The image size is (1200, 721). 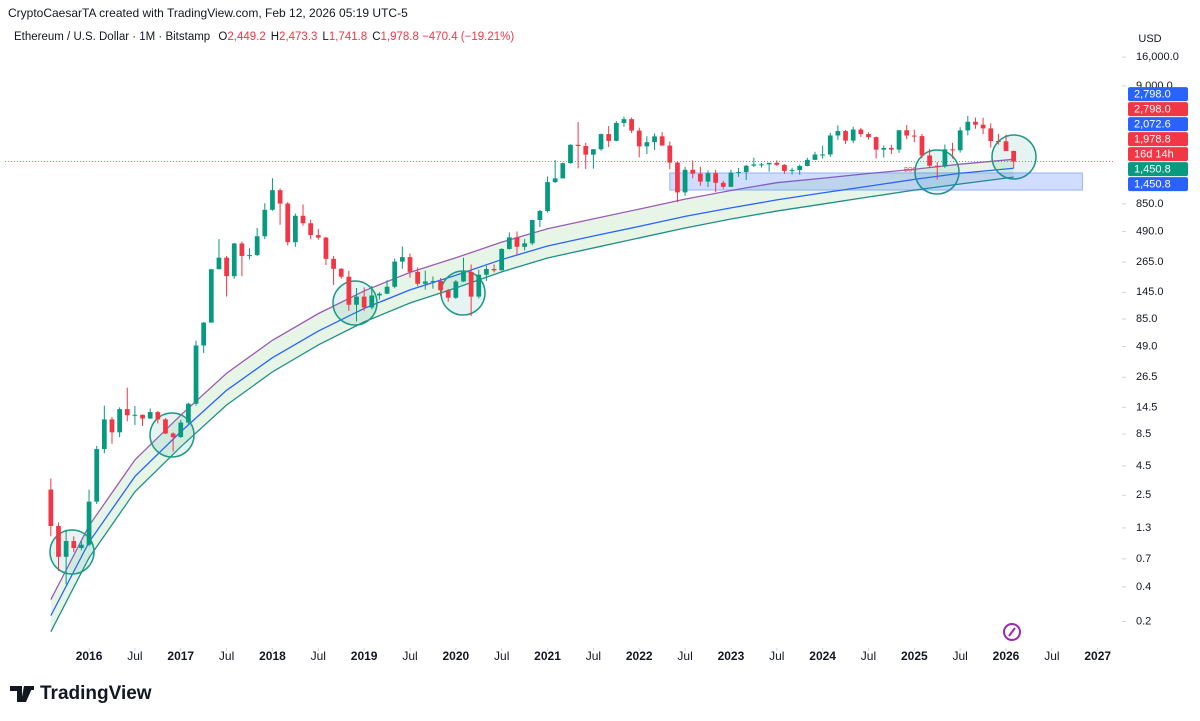 What do you see at coordinates (112, 37) in the screenshot?
I see `symbol: Ethereum / U.S. Dollar · 1M · Bitstamp` at bounding box center [112, 37].